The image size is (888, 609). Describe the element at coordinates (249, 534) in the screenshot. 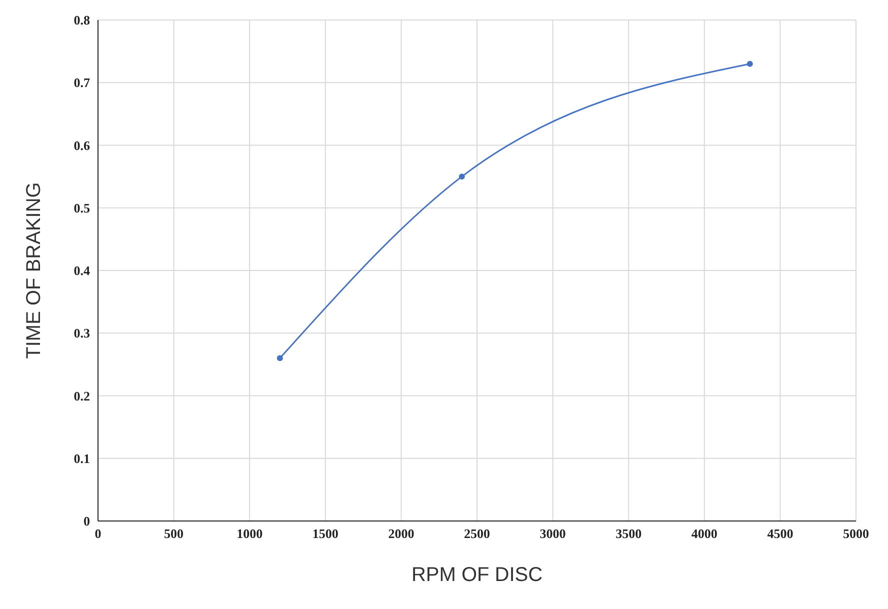

I see `x-tick-label: 1000` at that location.